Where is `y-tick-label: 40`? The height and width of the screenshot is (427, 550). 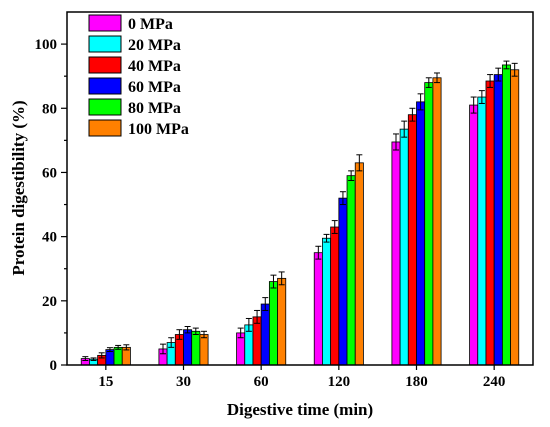 y-tick-label: 40 is located at coordinates (49, 238).